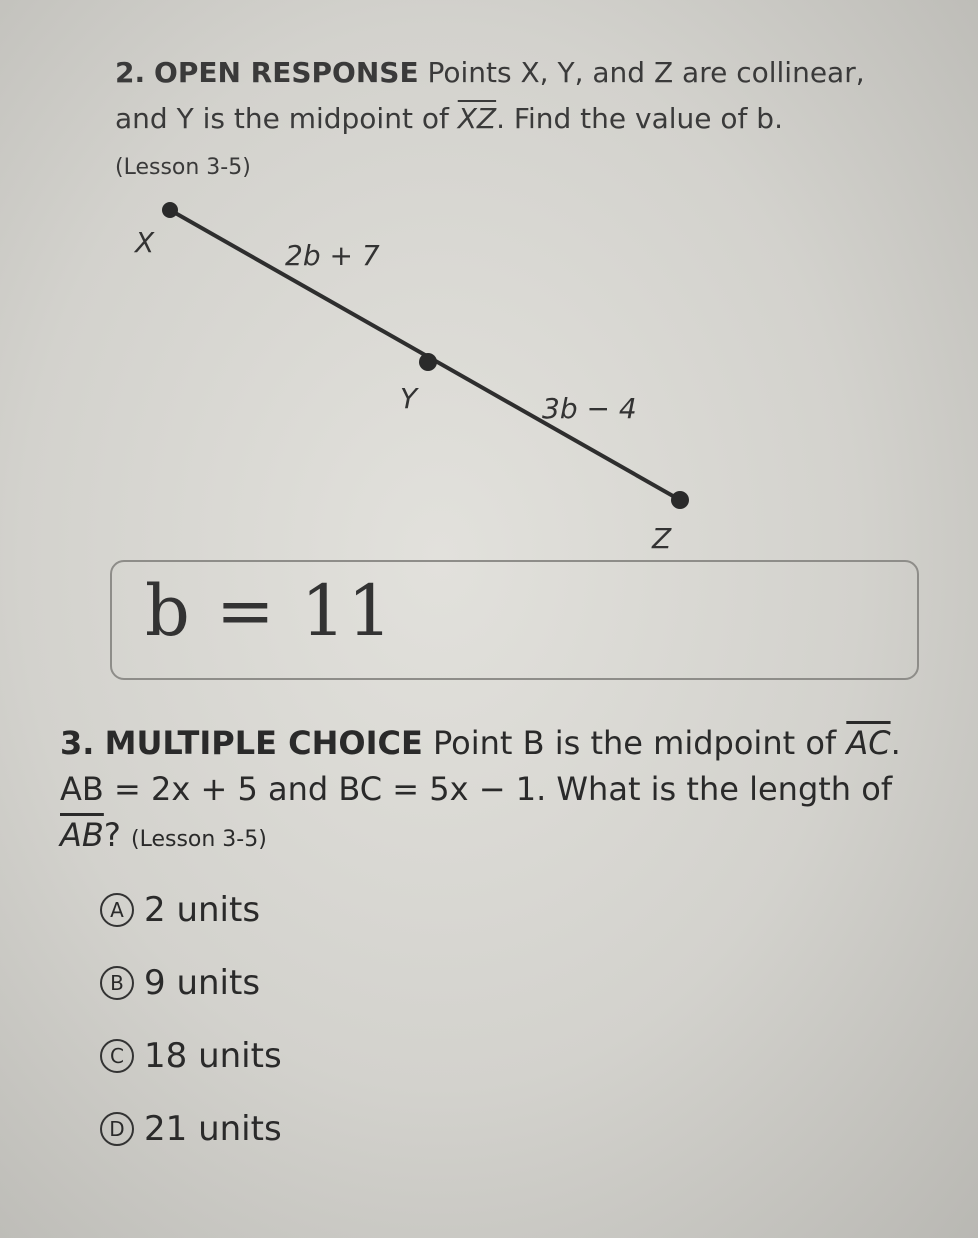 The image size is (978, 1238). I want to click on q3-segment: AC, so click(868, 743).